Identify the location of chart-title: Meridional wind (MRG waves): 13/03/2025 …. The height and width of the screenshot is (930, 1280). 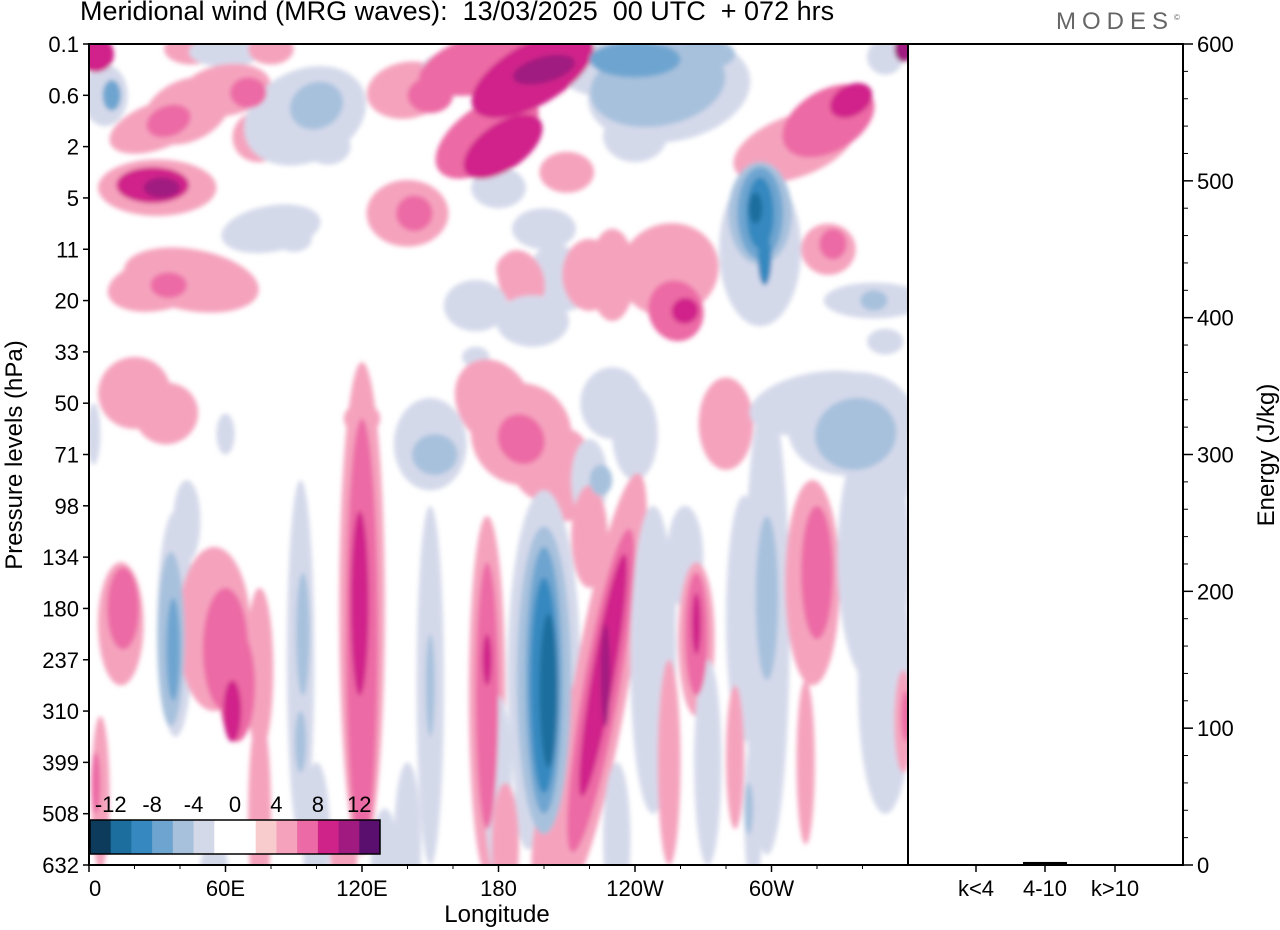
(457, 13).